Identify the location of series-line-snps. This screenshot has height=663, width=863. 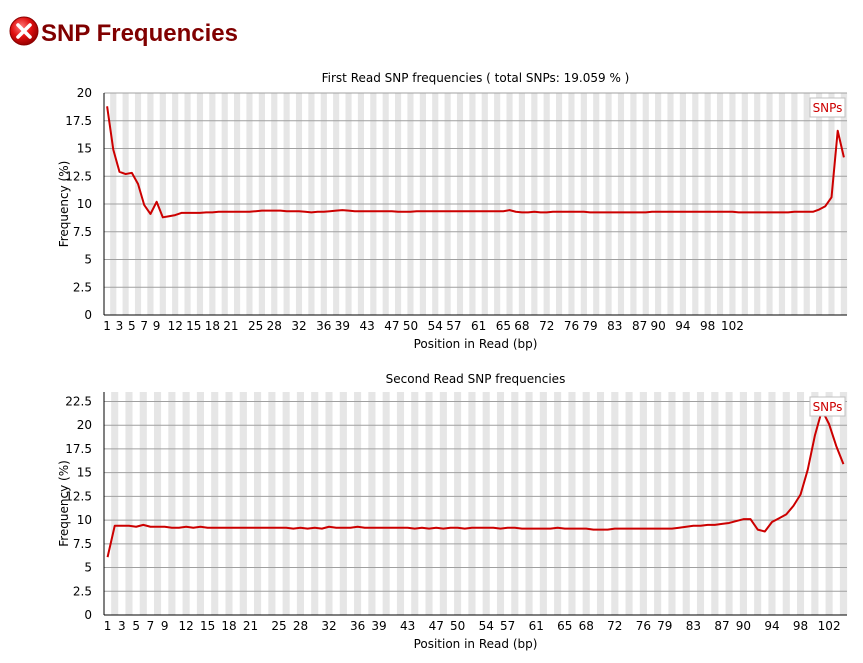
(475, 162).